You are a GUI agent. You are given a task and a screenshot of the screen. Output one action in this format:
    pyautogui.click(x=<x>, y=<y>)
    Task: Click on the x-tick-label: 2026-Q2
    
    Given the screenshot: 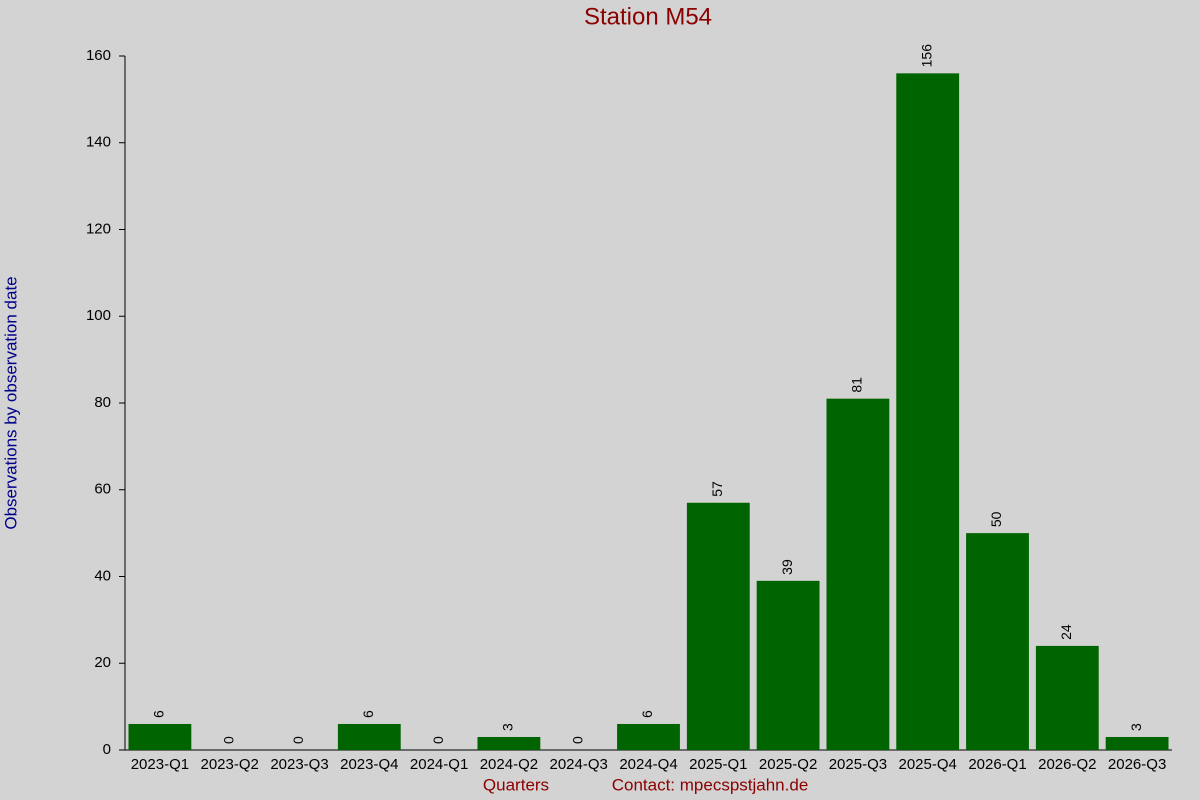 What is the action you would take?
    pyautogui.click(x=1067, y=764)
    